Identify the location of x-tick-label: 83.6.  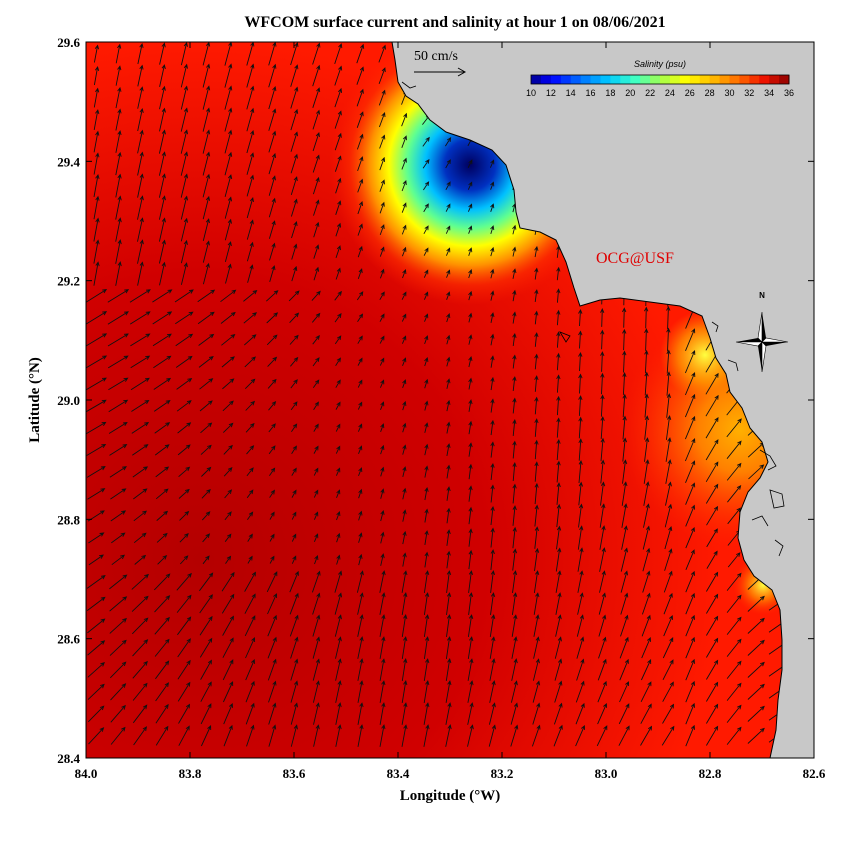
(294, 773).